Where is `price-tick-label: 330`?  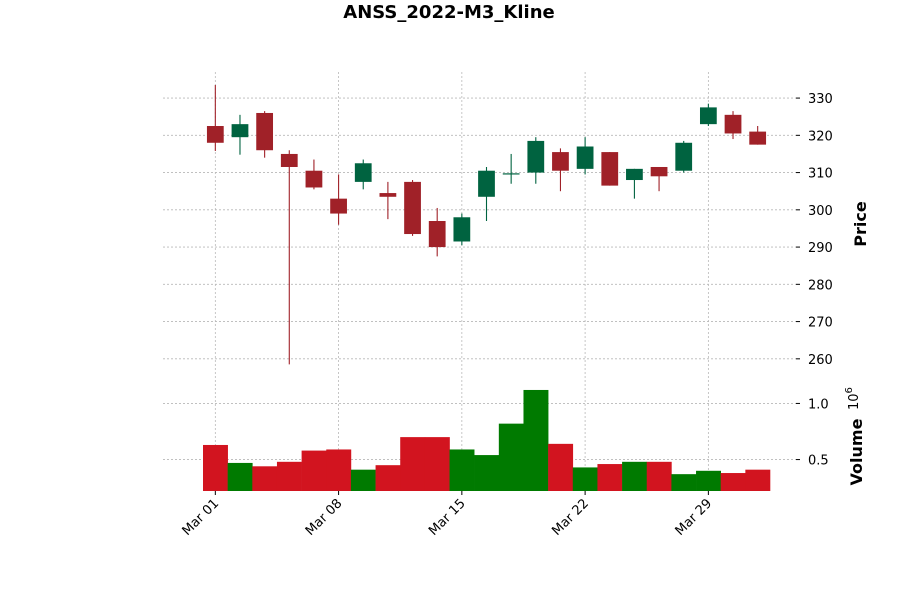
price-tick-label: 330 is located at coordinates (820, 99).